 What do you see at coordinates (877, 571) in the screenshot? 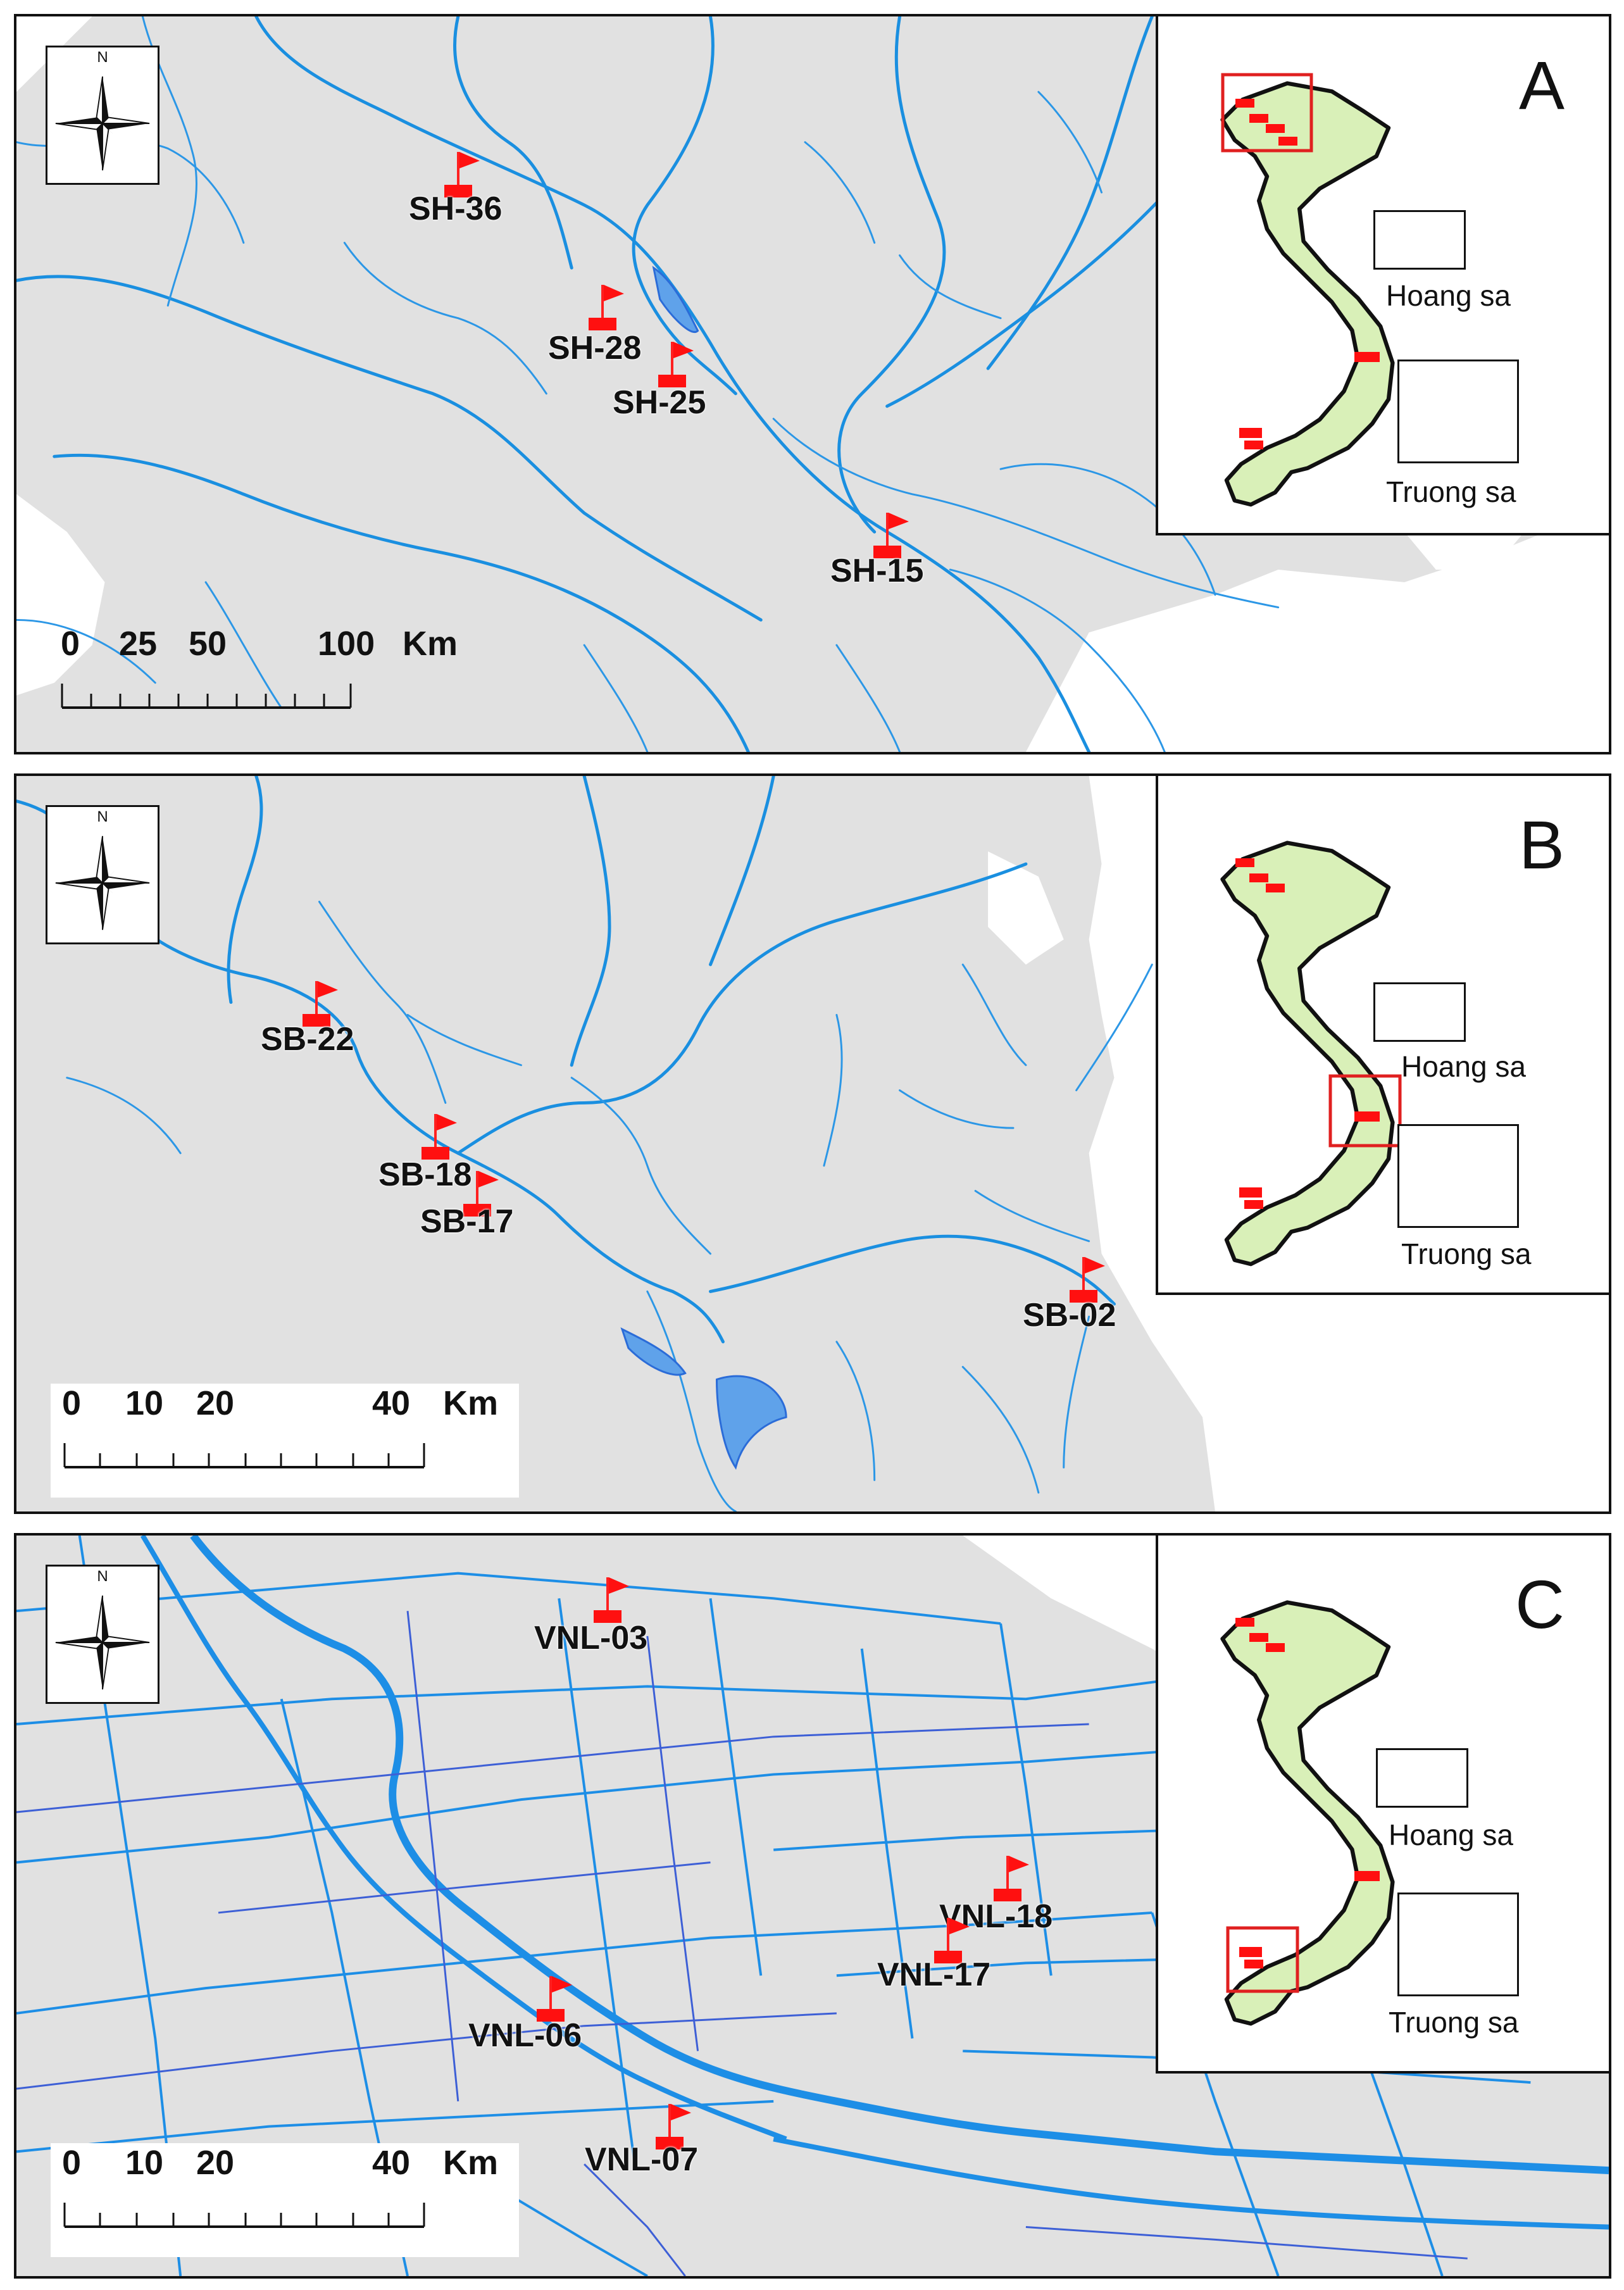
I see `site-label: SH-15` at bounding box center [877, 571].